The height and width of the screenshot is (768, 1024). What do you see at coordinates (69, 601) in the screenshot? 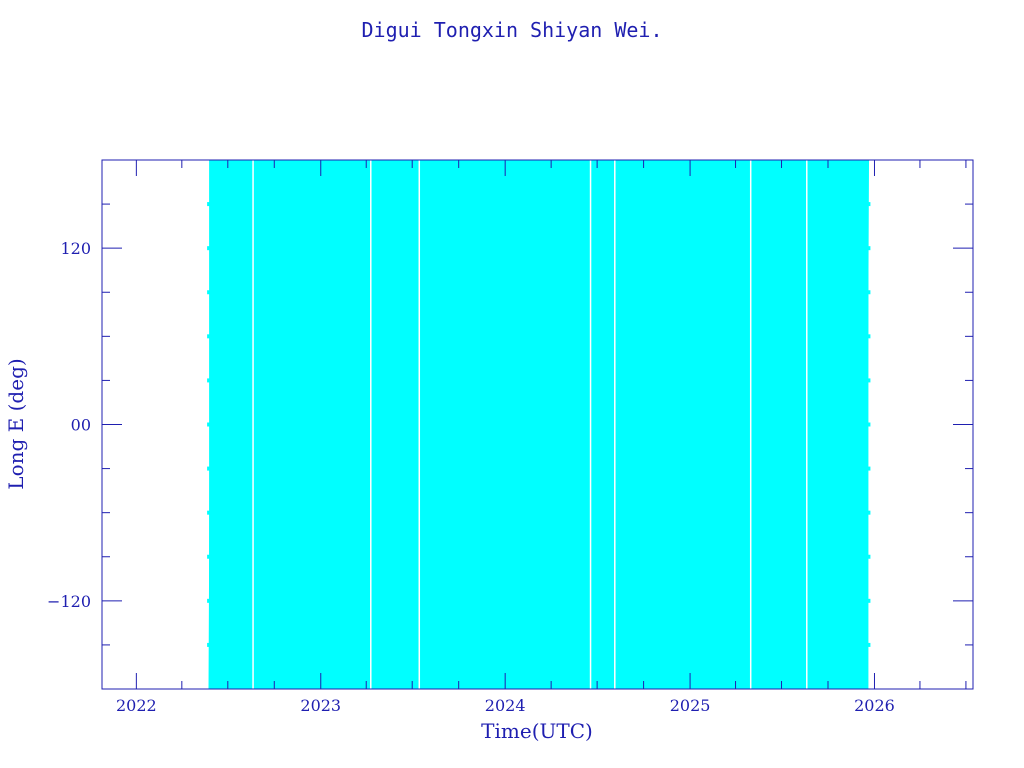
I see `y-tick-label: −120` at bounding box center [69, 601].